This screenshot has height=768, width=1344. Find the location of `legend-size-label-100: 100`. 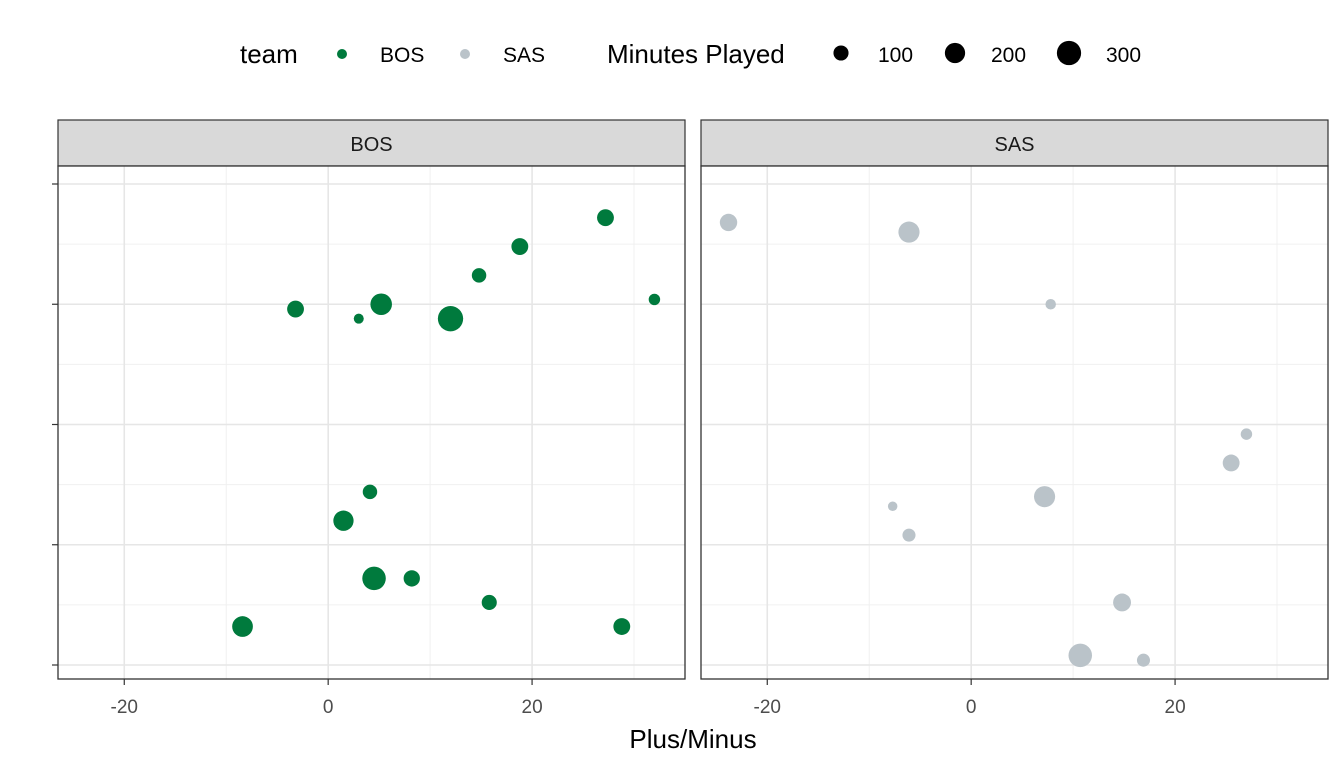

legend-size-label-100: 100 is located at coordinates (895, 55).